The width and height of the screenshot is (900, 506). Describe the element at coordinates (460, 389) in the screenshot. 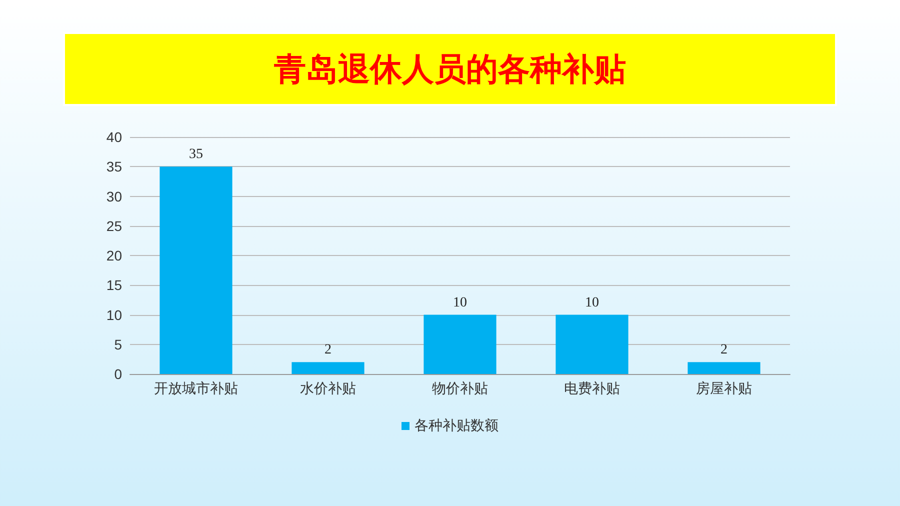

I see `x-tick-label: 物价补贴` at that location.